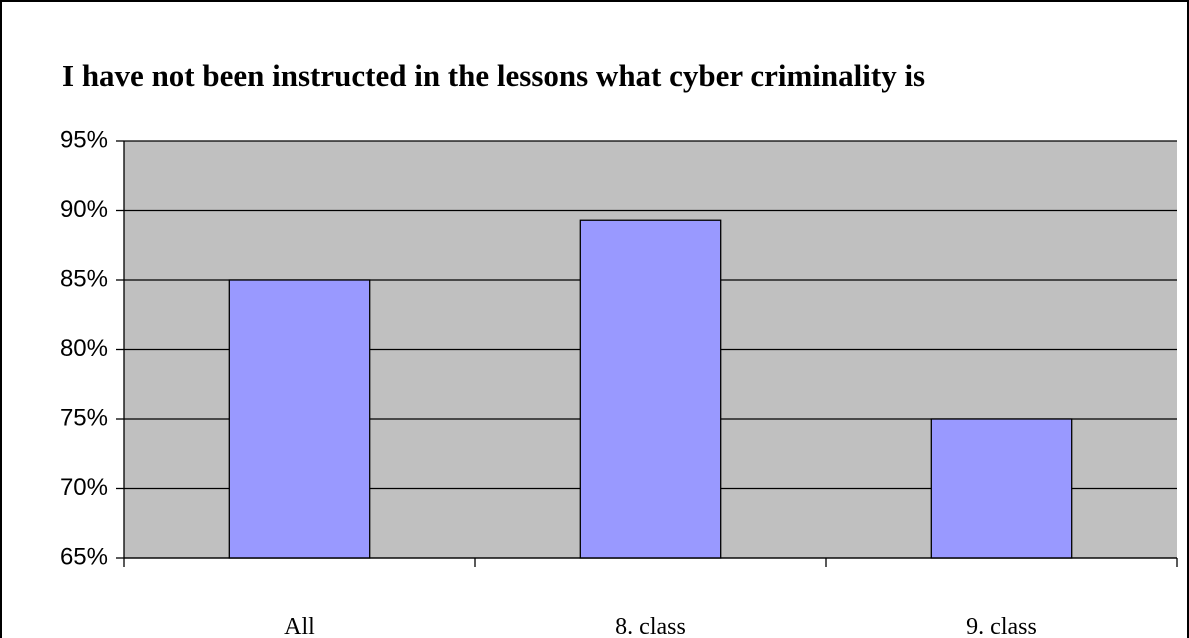 Image resolution: width=1189 pixels, height=638 pixels. What do you see at coordinates (84, 348) in the screenshot?
I see `y-tick-label: 80%` at bounding box center [84, 348].